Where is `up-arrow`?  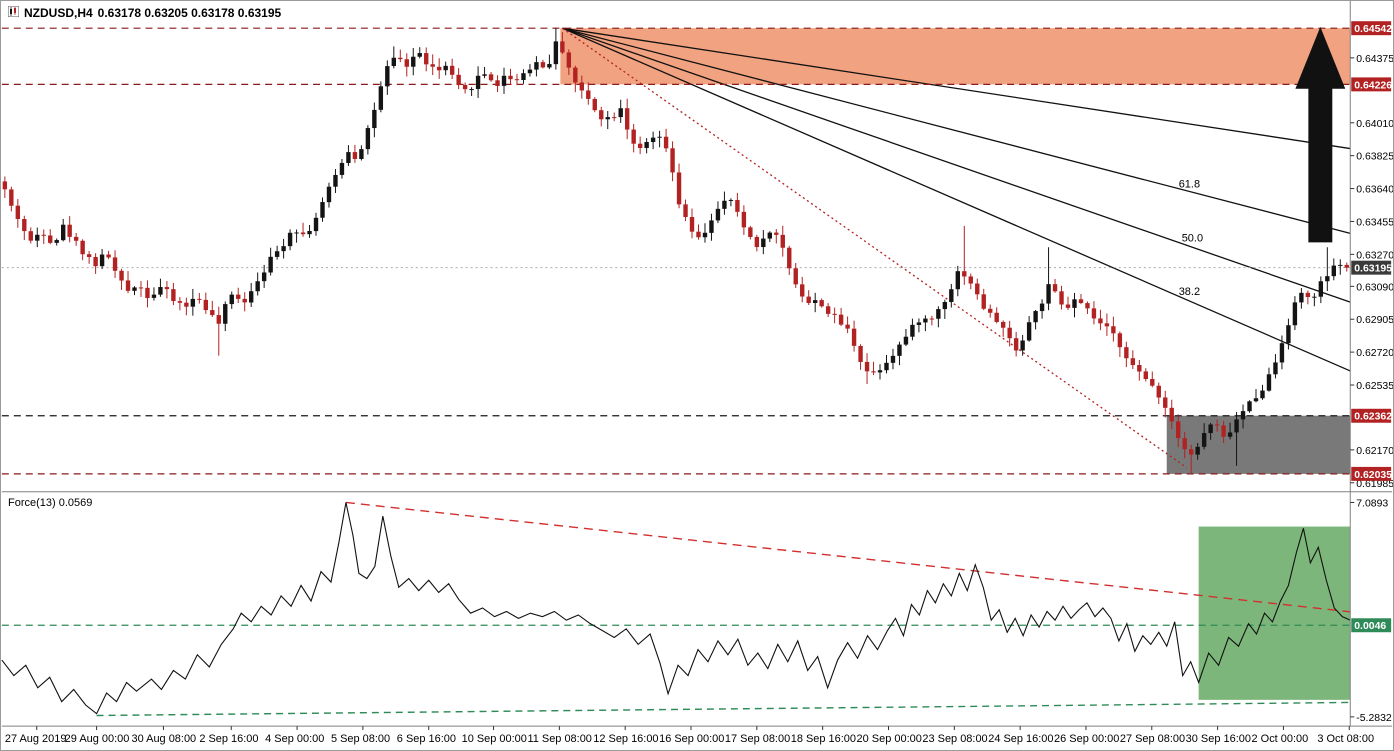
up-arrow is located at coordinates (1320, 134).